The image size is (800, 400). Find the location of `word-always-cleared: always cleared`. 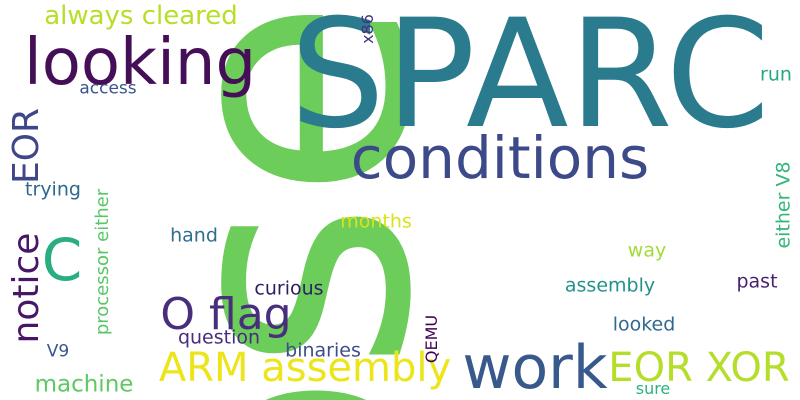

word-always-cleared: always cleared is located at coordinates (141, 16).